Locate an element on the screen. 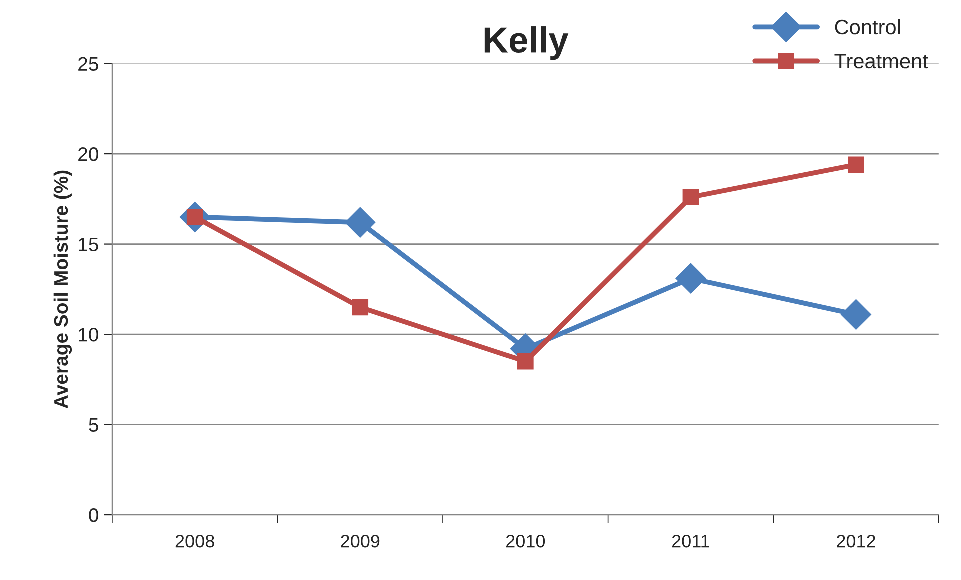 Image resolution: width=961 pixels, height=580 pixels. y-tick-label: 25 is located at coordinates (88, 64).